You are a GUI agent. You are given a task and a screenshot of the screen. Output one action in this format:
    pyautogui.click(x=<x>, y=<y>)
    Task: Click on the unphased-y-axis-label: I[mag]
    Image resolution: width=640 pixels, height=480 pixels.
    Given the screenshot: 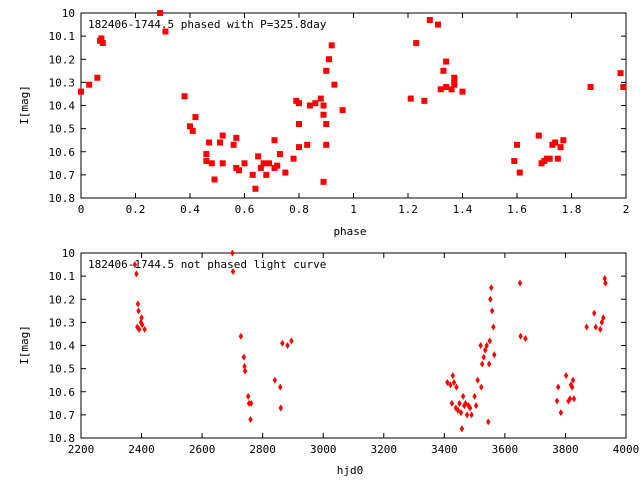 What is the action you would take?
    pyautogui.click(x=24, y=345)
    